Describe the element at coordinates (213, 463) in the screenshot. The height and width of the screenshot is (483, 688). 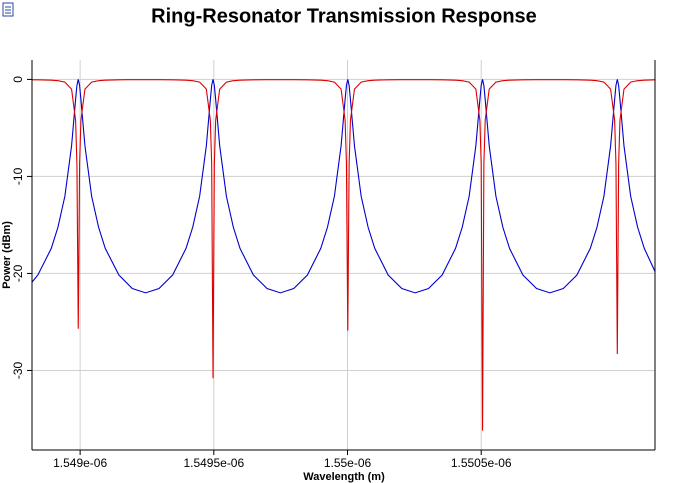
I see `x-tick-label: 1.5495e-06` at that location.